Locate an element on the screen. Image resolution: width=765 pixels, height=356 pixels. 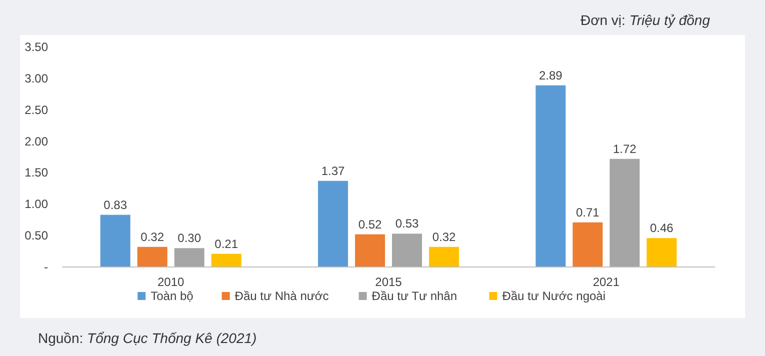
legend-label: Toàn bộ is located at coordinates (172, 296).